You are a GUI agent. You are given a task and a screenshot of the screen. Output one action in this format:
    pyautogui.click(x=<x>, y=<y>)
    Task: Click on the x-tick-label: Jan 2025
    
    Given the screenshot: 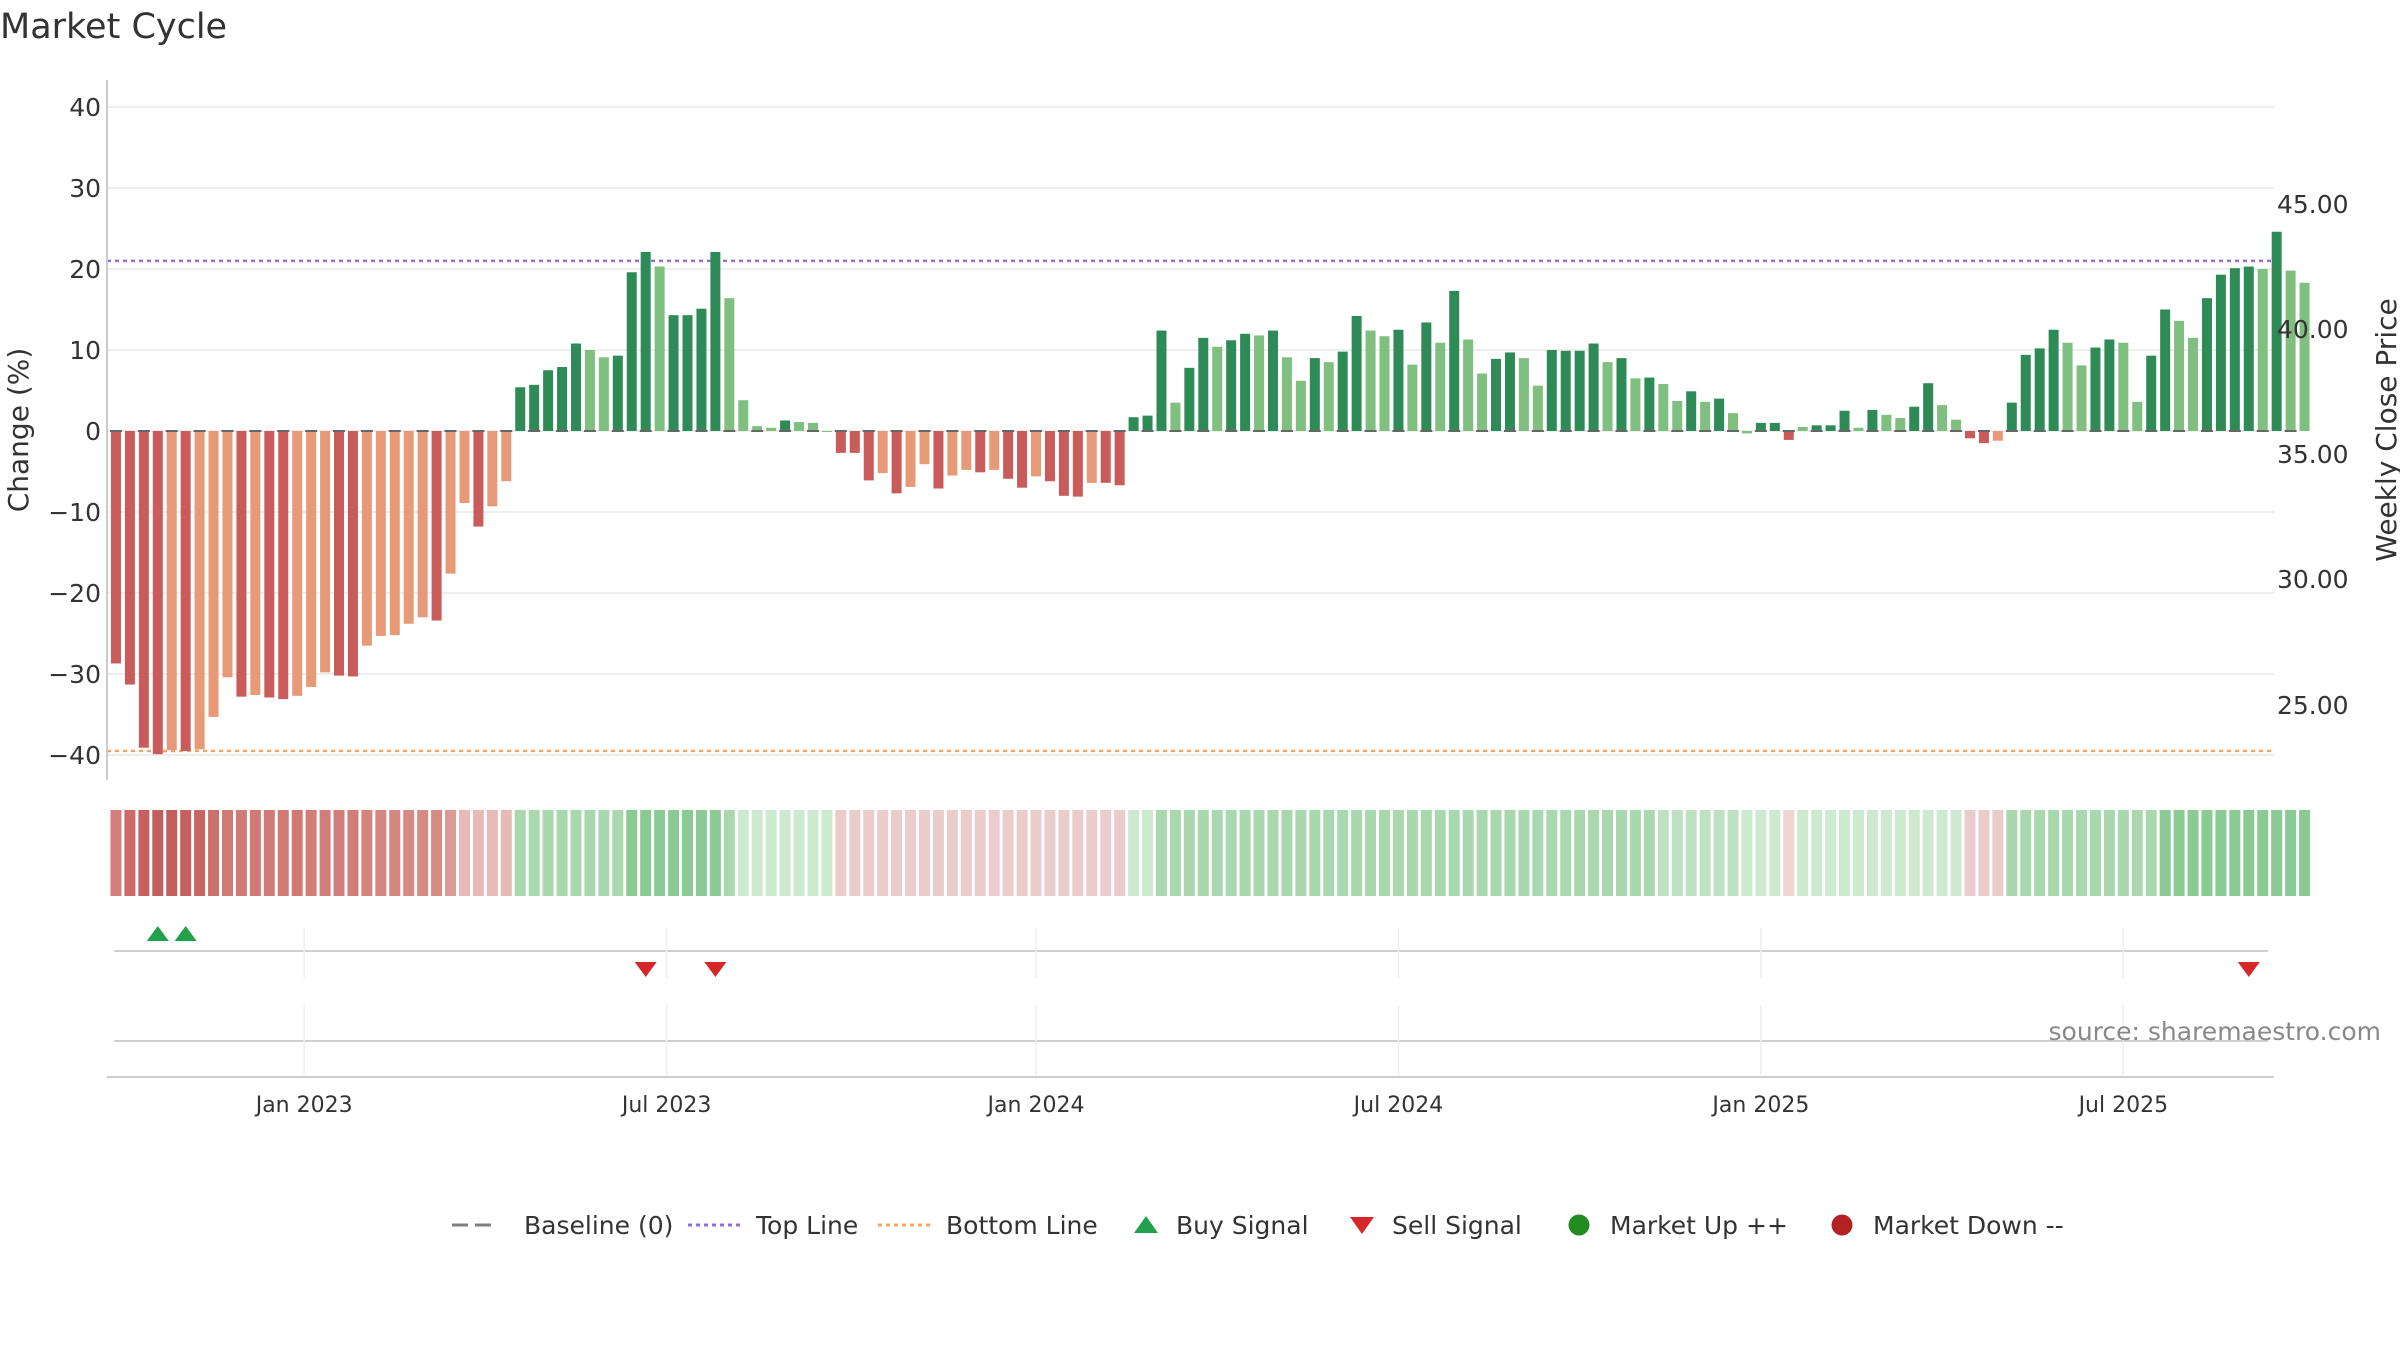 What is the action you would take?
    pyautogui.click(x=1759, y=1105)
    